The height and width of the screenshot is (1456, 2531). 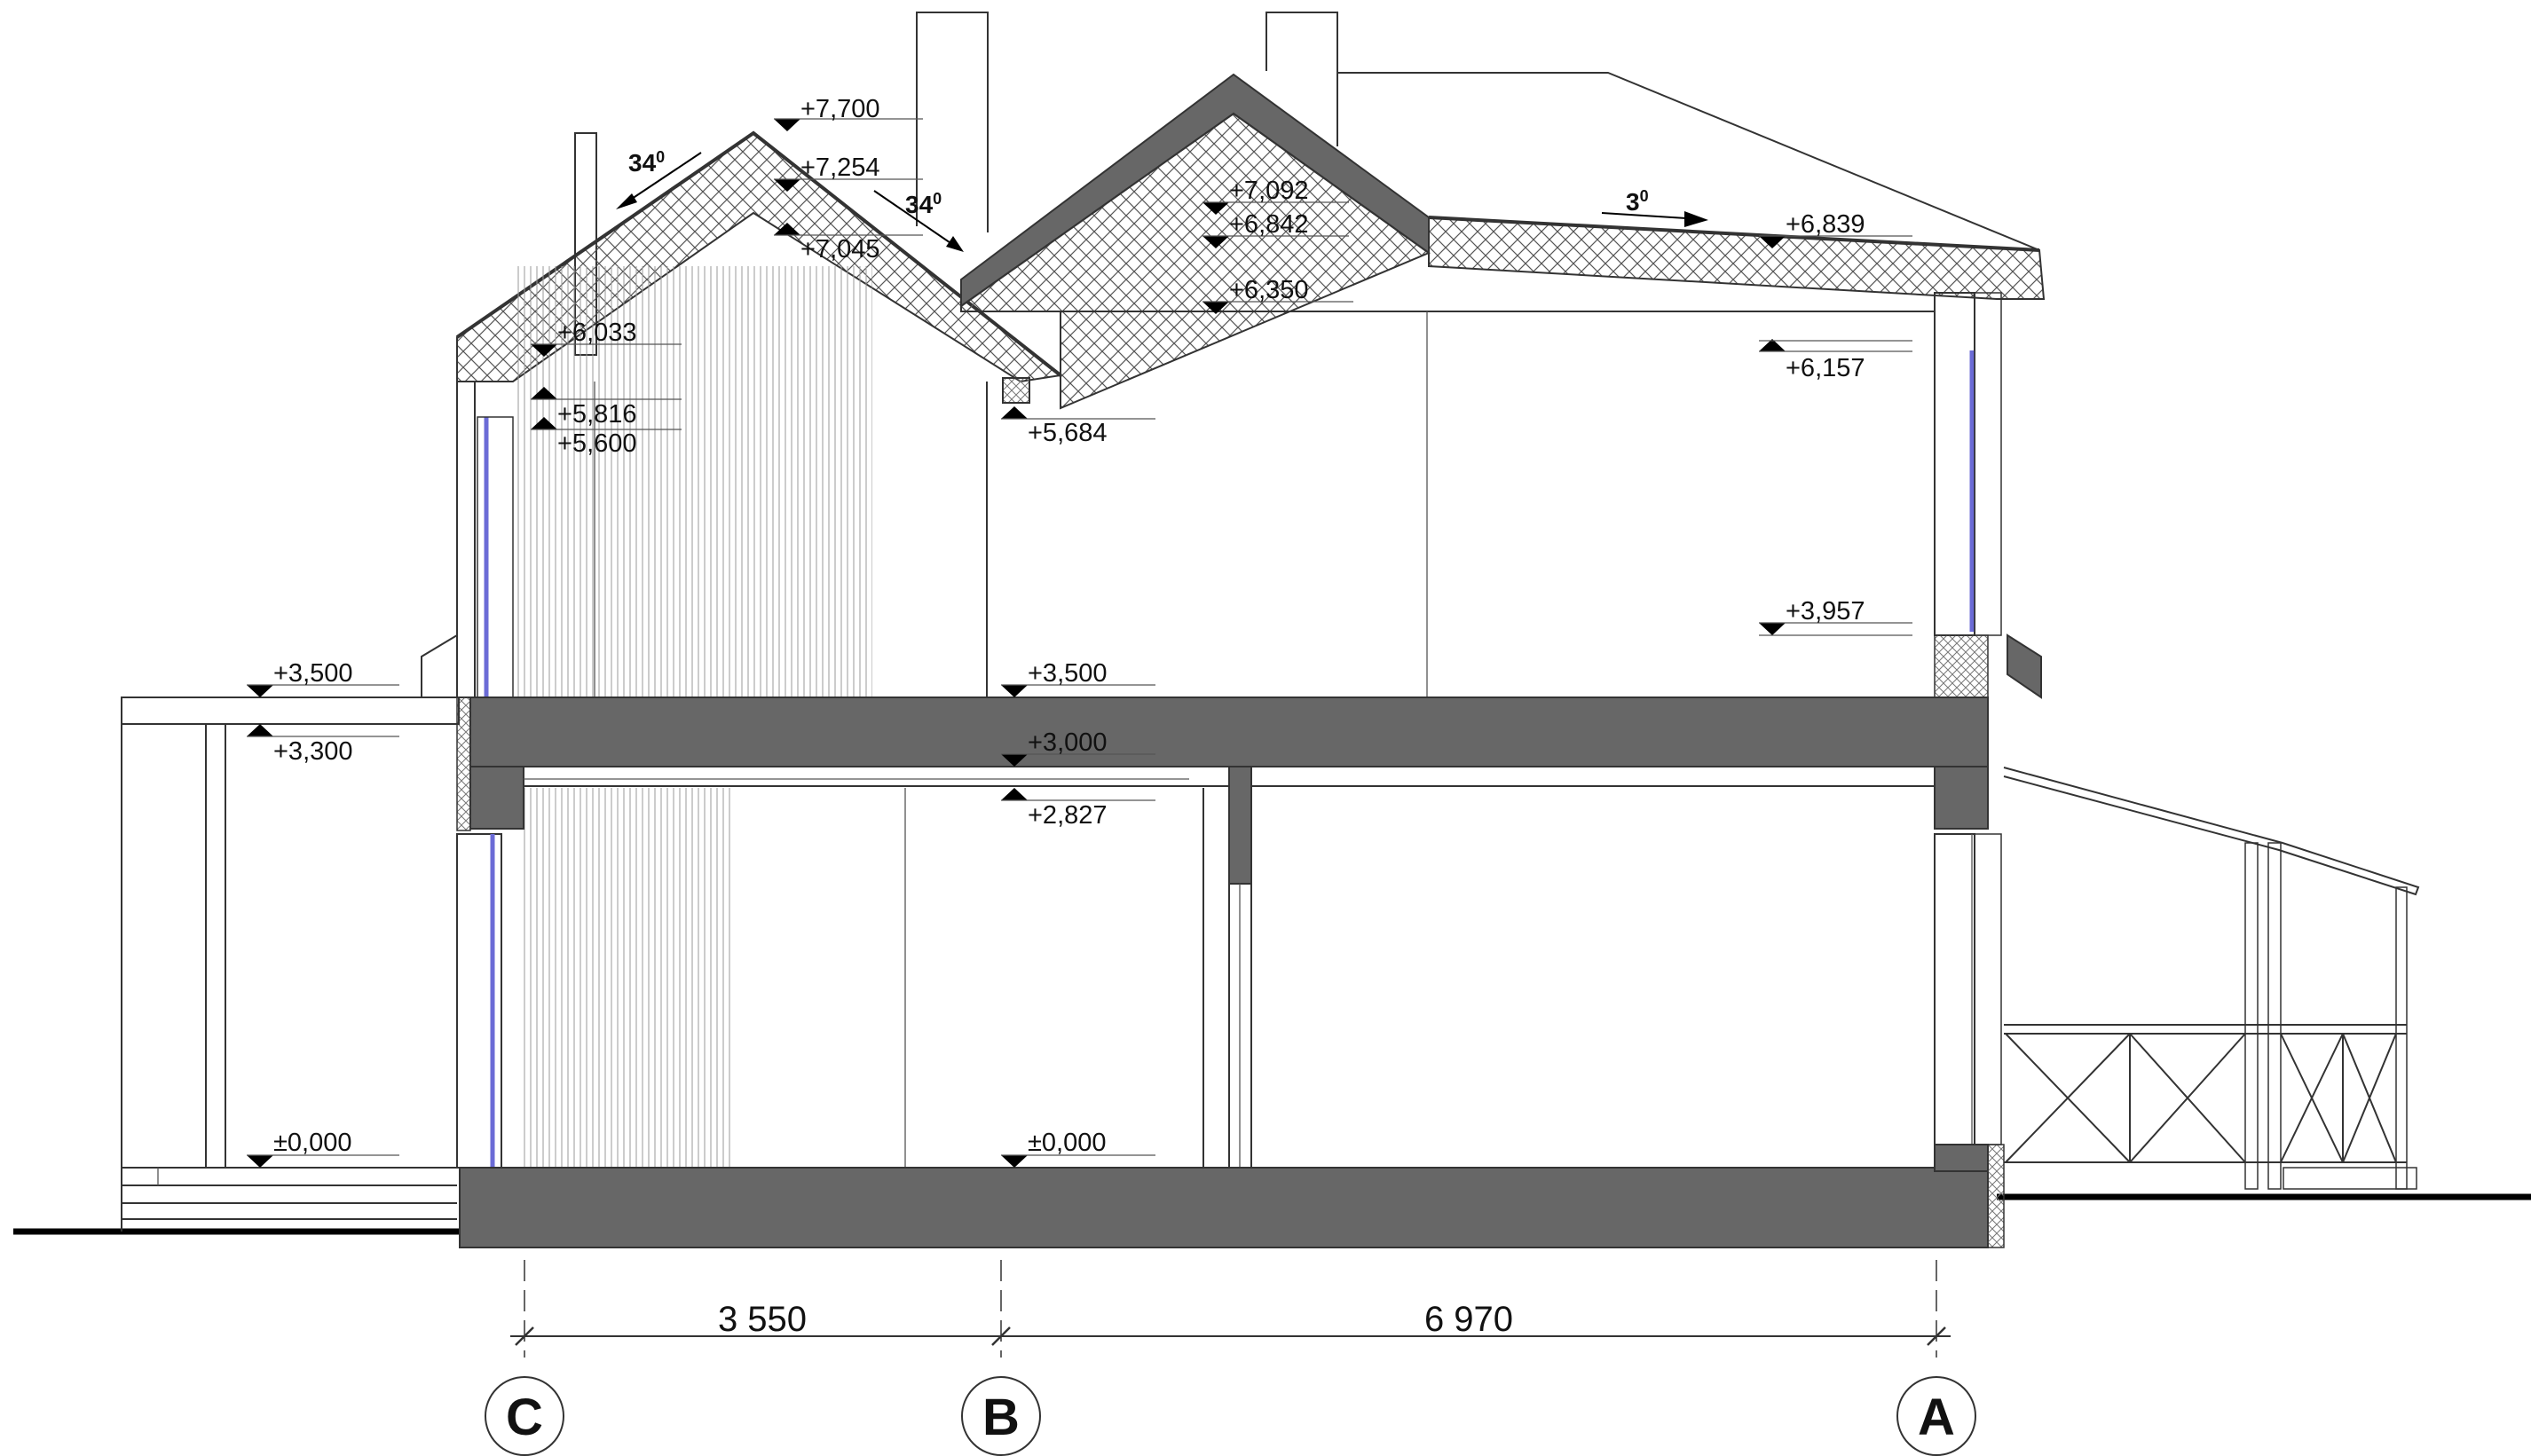 I want to click on level-marker-6839: +6,839, so click(x=1836, y=229).